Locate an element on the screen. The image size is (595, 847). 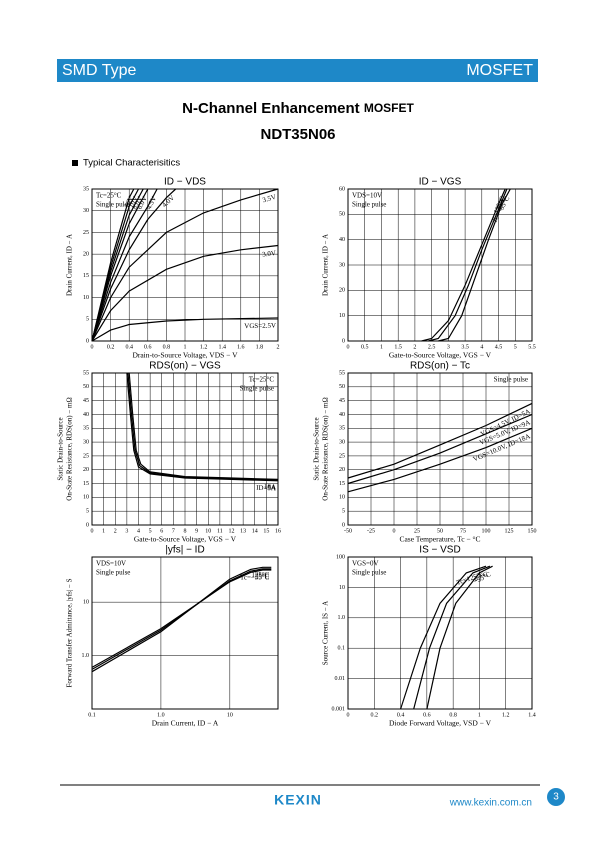
x-axis-label: Diode Forward Voltage, VSD − V is located at coordinates (440, 723).